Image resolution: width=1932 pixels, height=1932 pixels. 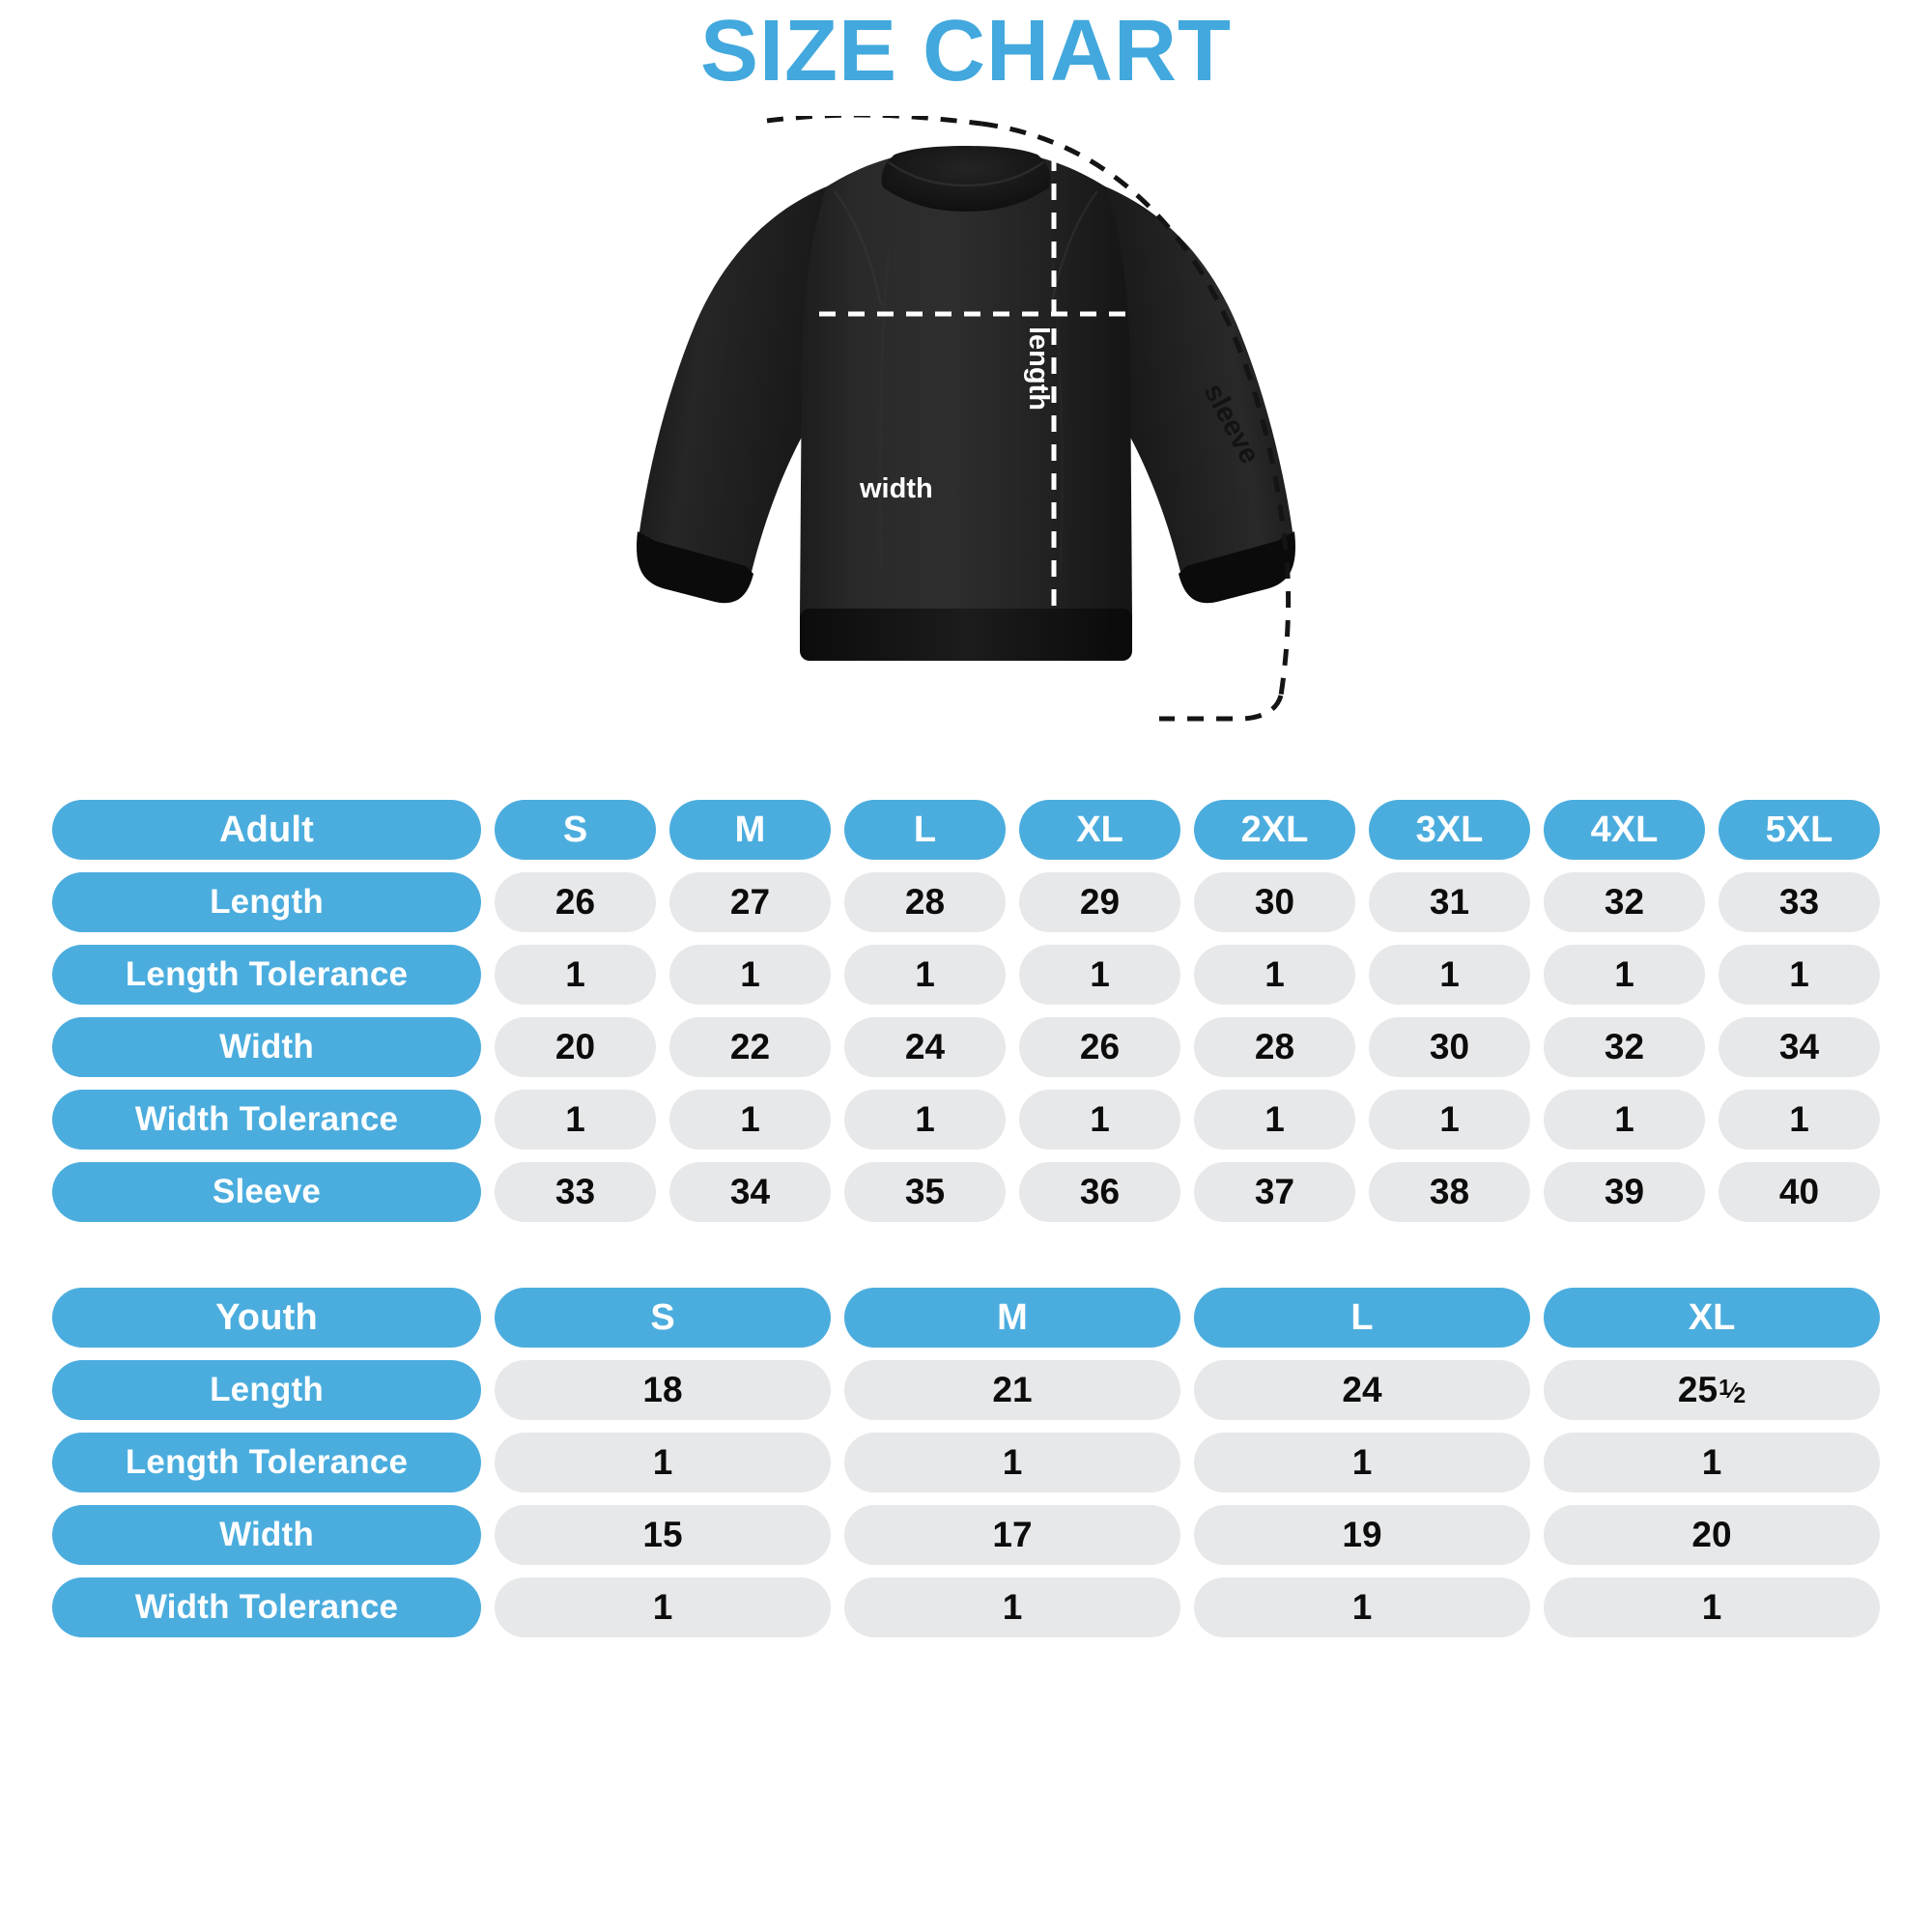 I want to click on adult-cell: 34, so click(x=750, y=1192).